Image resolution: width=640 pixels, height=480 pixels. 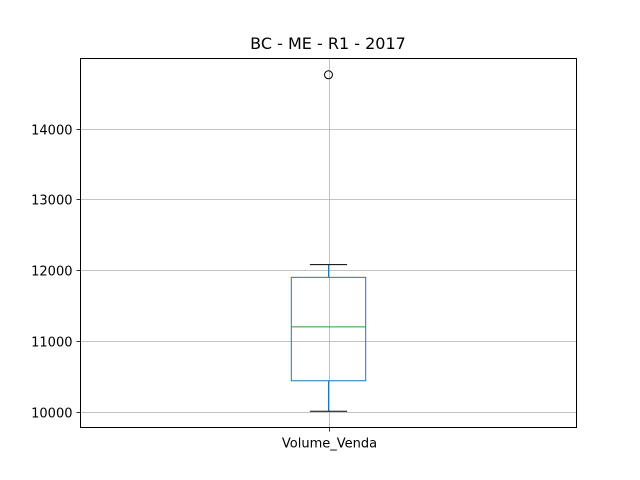 What do you see at coordinates (51, 201) in the screenshot?
I see `y-tick-label: 13000` at bounding box center [51, 201].